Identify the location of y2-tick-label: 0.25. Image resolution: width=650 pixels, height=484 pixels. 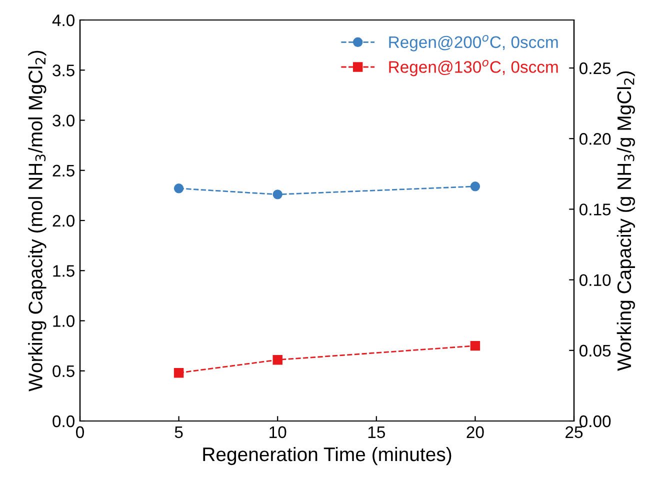
(595, 68).